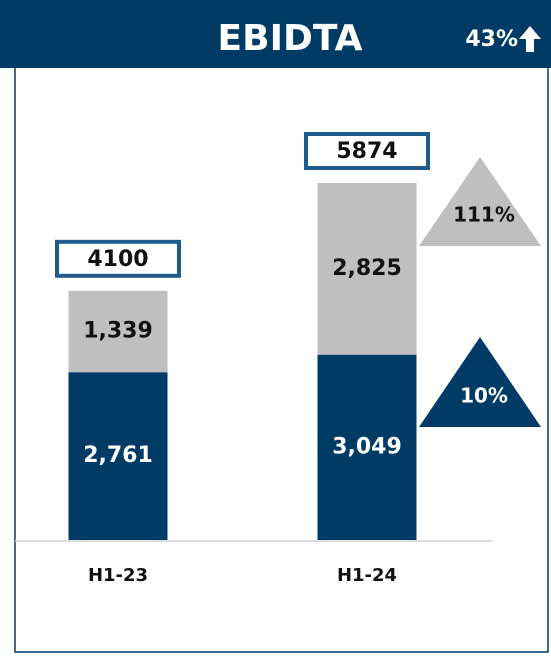  Describe the element at coordinates (367, 575) in the screenshot. I see `x-tick-label: H1-24` at that location.